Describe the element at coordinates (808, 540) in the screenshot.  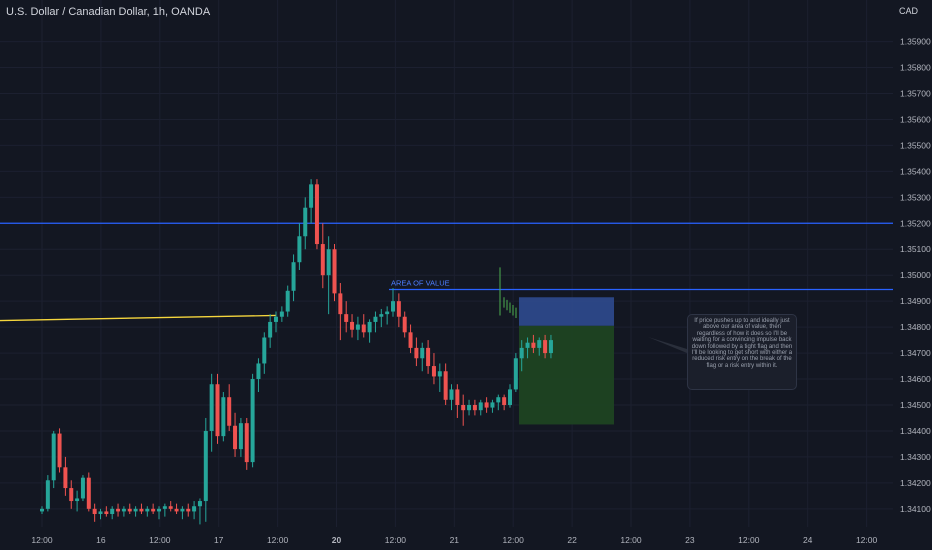
I see `x-tick-label: 24` at that location.